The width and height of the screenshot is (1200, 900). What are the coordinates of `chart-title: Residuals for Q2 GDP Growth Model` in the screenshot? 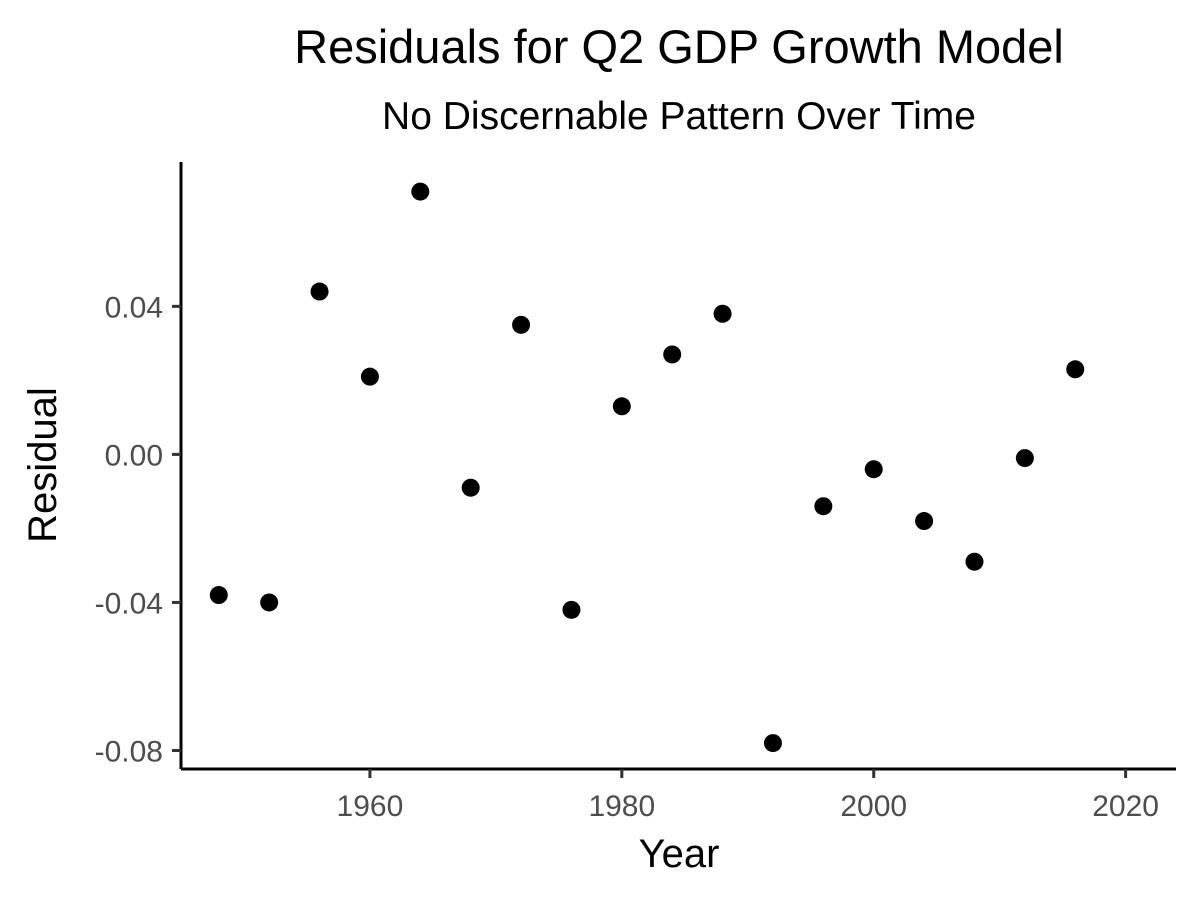 It's located at (679, 46).